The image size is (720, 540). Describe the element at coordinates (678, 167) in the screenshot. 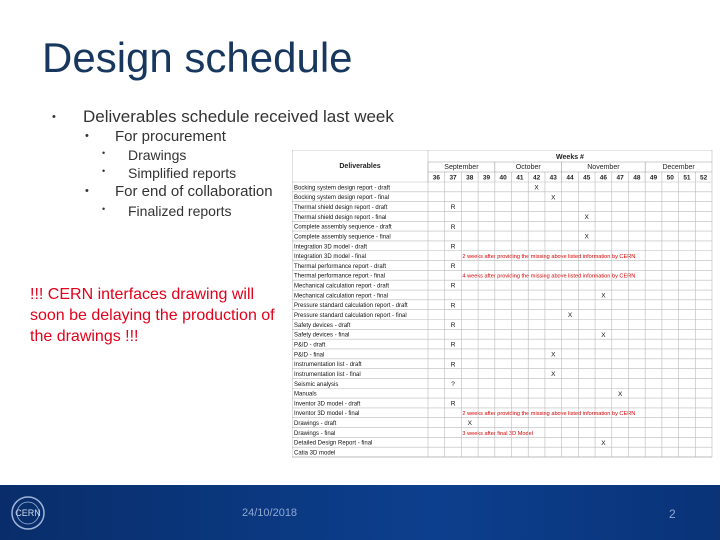

I see `month-label: December` at that location.